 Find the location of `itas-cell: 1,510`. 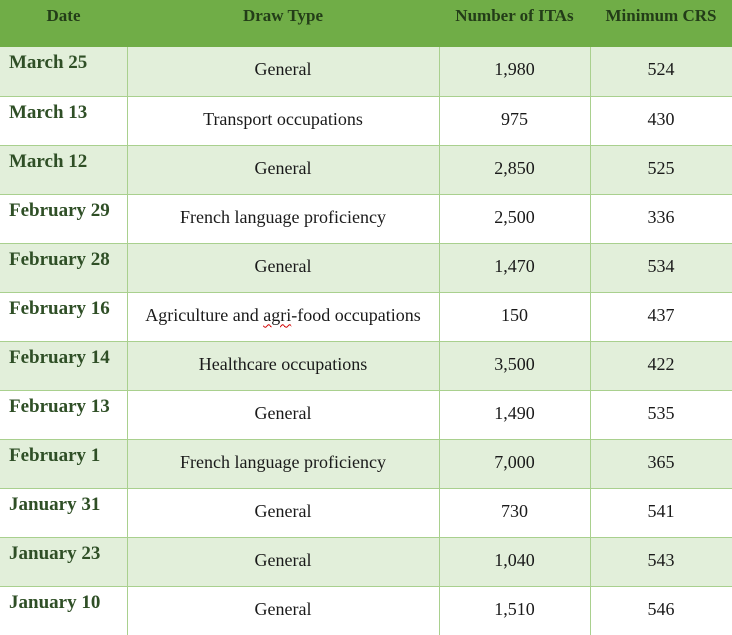

itas-cell: 1,510 is located at coordinates (514, 610).